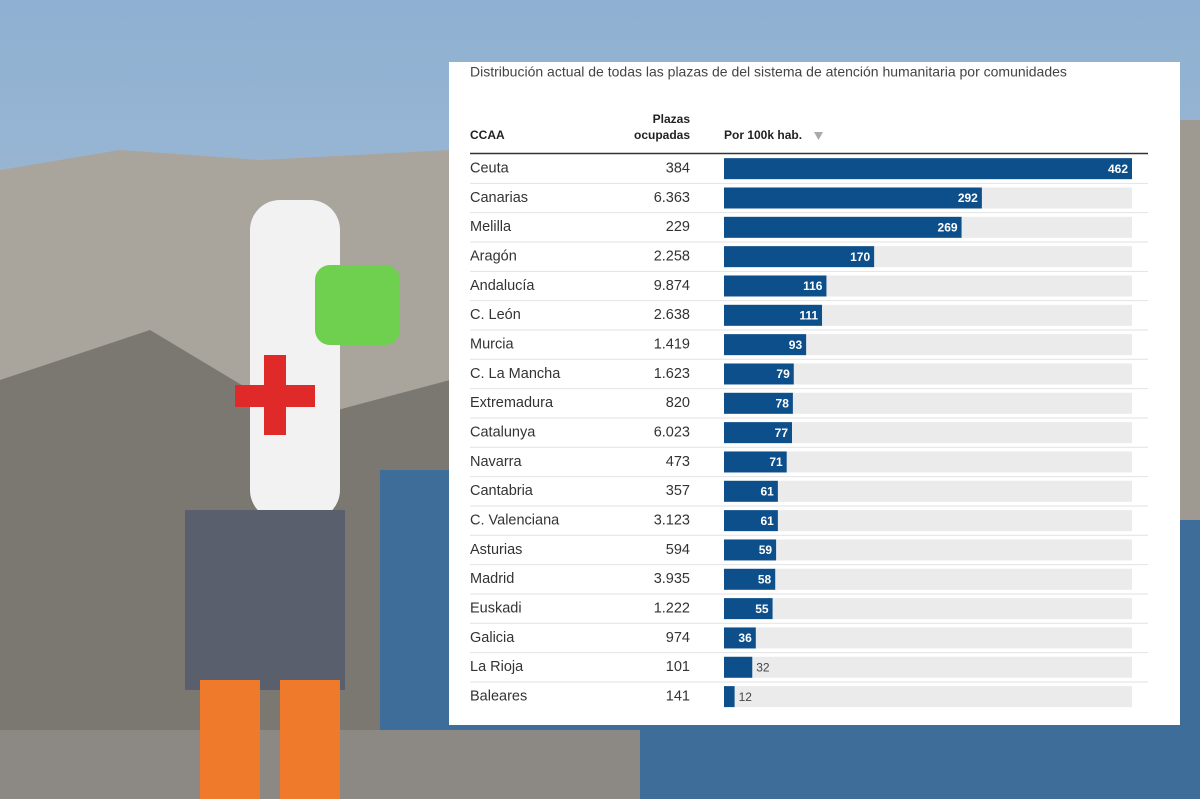  Describe the element at coordinates (498, 696) in the screenshot. I see `row-label: Baleares` at that location.